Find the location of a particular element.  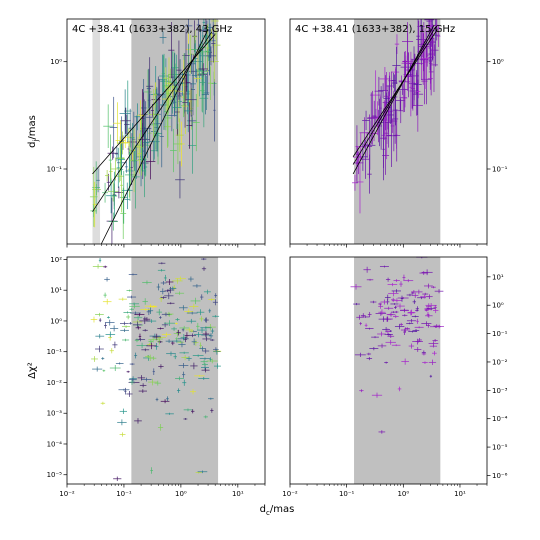

y-tick-label: 10⁰ is located at coordinates (56, 62).